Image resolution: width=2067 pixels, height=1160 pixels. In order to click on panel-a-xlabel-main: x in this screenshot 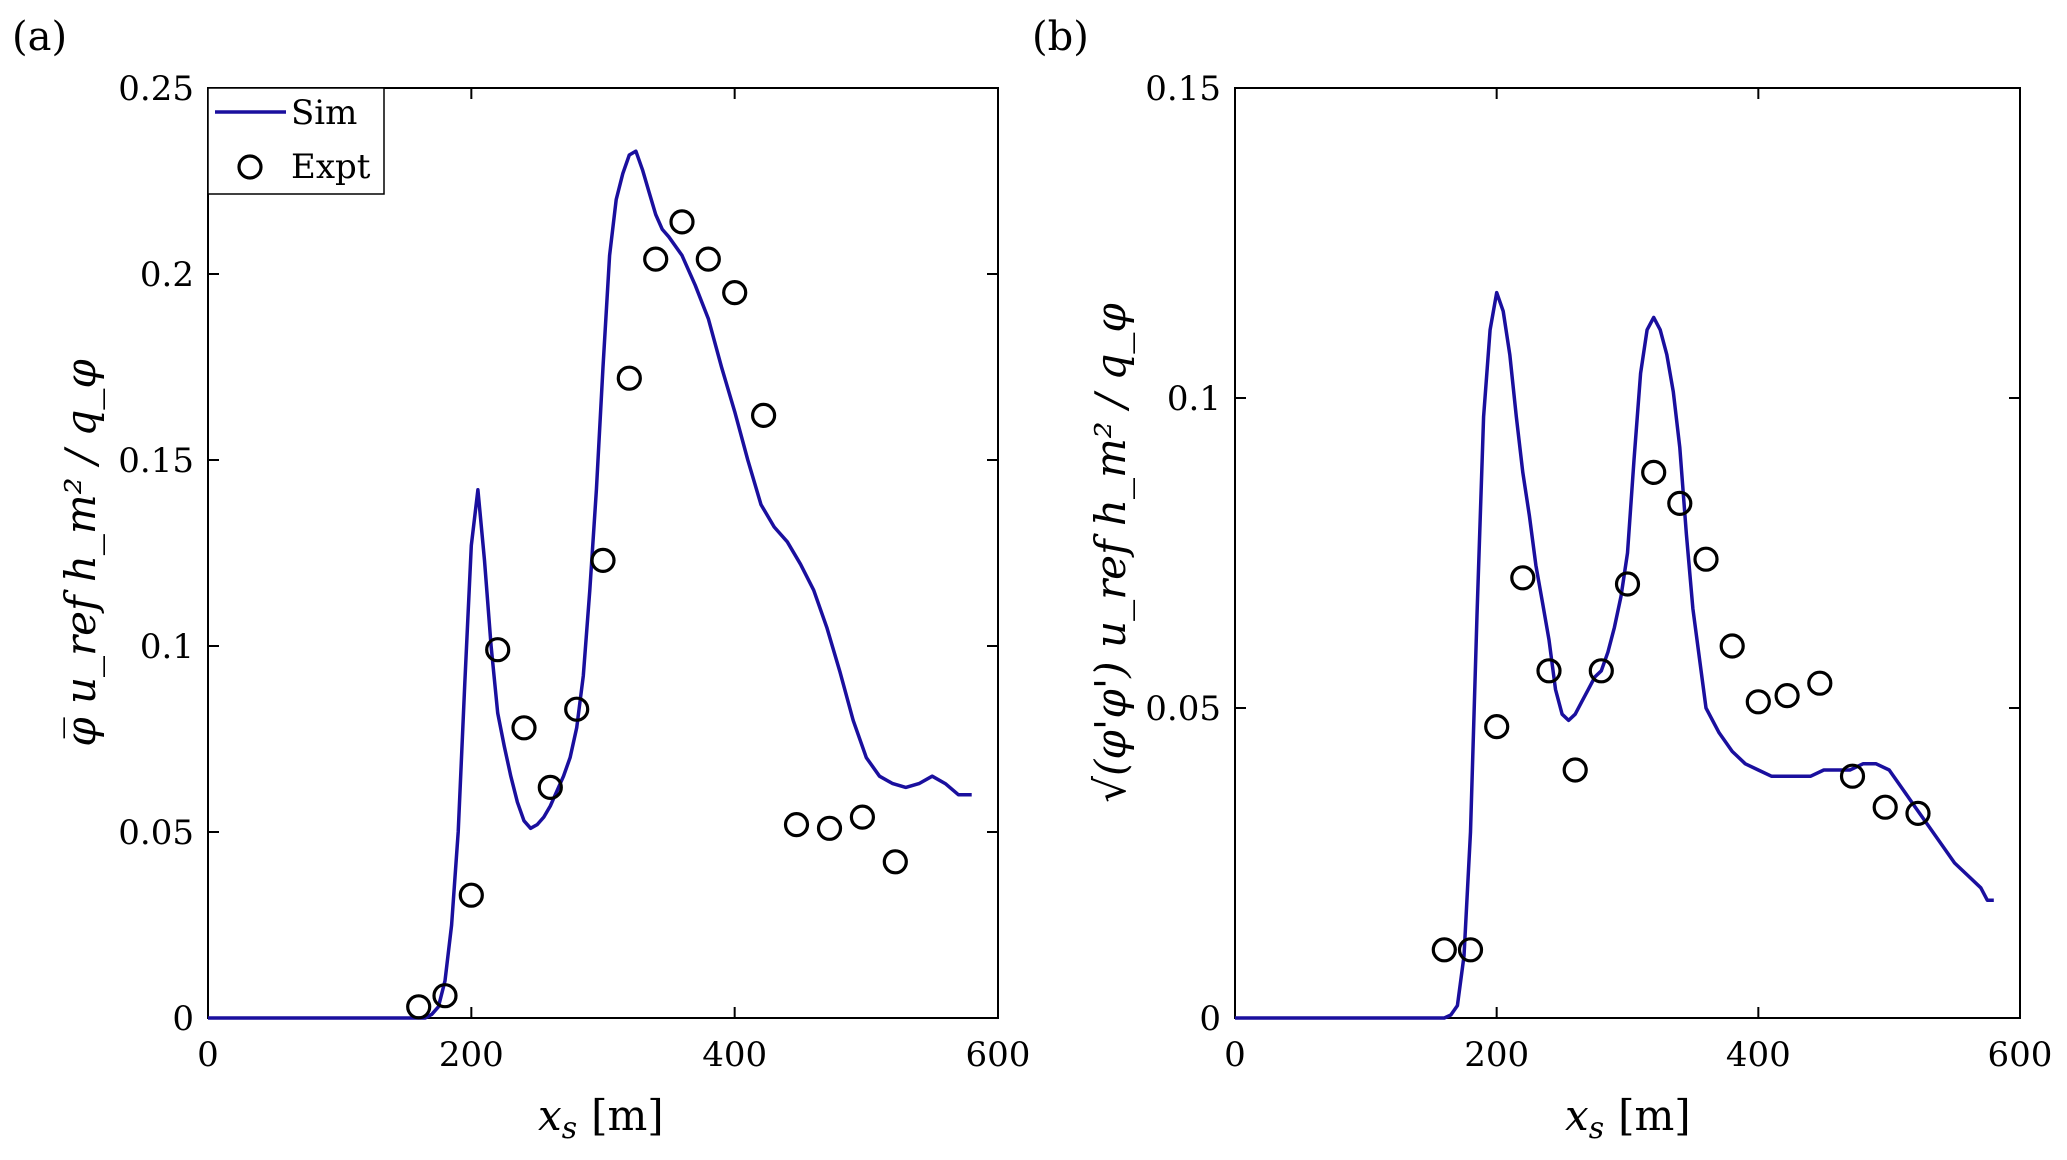, I will do `click(550, 1115)`.